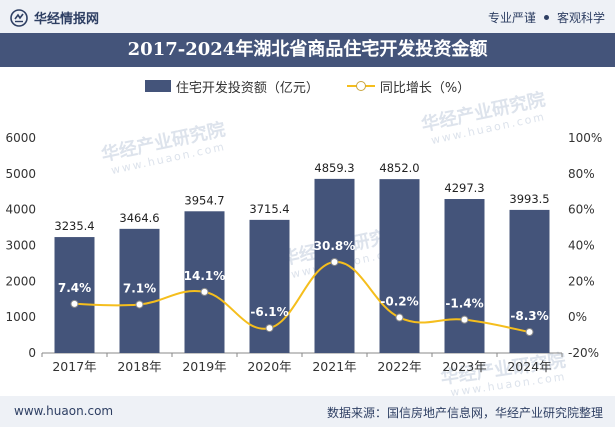 The width and height of the screenshot is (615, 427). Describe the element at coordinates (425, 88) in the screenshot. I see `legend-line-label: 同比增长（%）` at that location.